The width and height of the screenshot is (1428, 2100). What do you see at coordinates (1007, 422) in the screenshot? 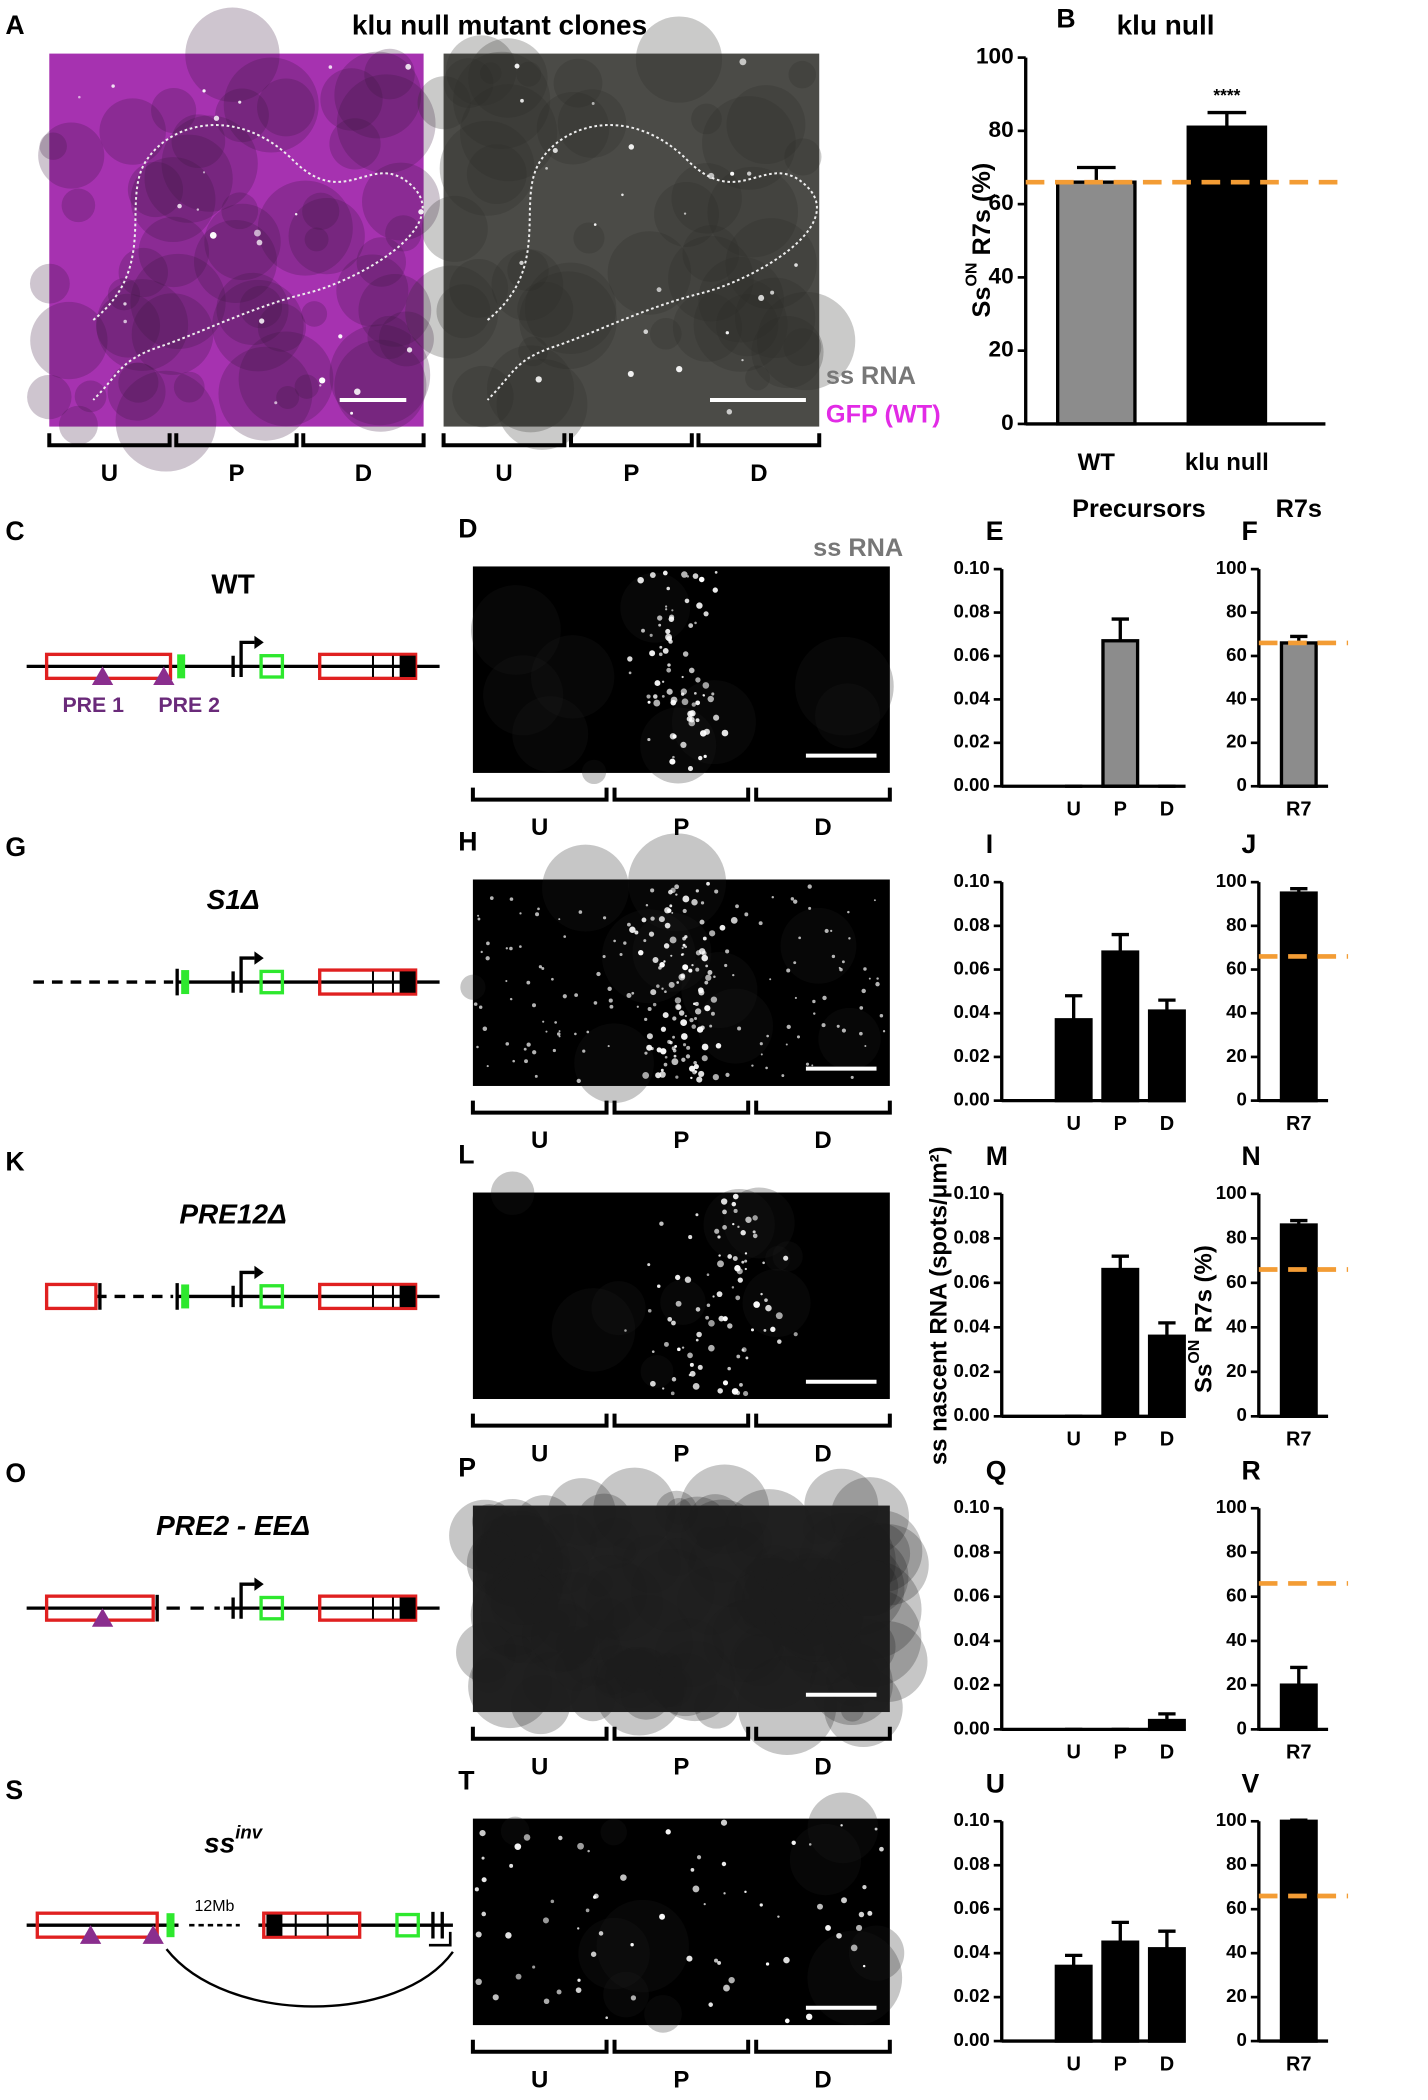
I see `y-tick-label: 0` at bounding box center [1007, 422].